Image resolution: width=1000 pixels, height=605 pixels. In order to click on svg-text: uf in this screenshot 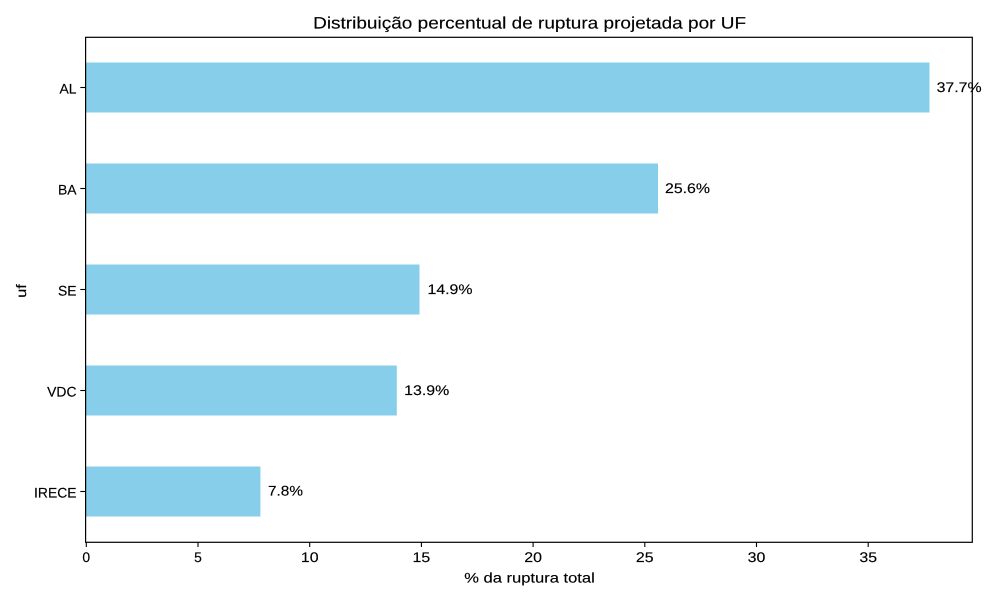, I will do `click(21, 291)`.